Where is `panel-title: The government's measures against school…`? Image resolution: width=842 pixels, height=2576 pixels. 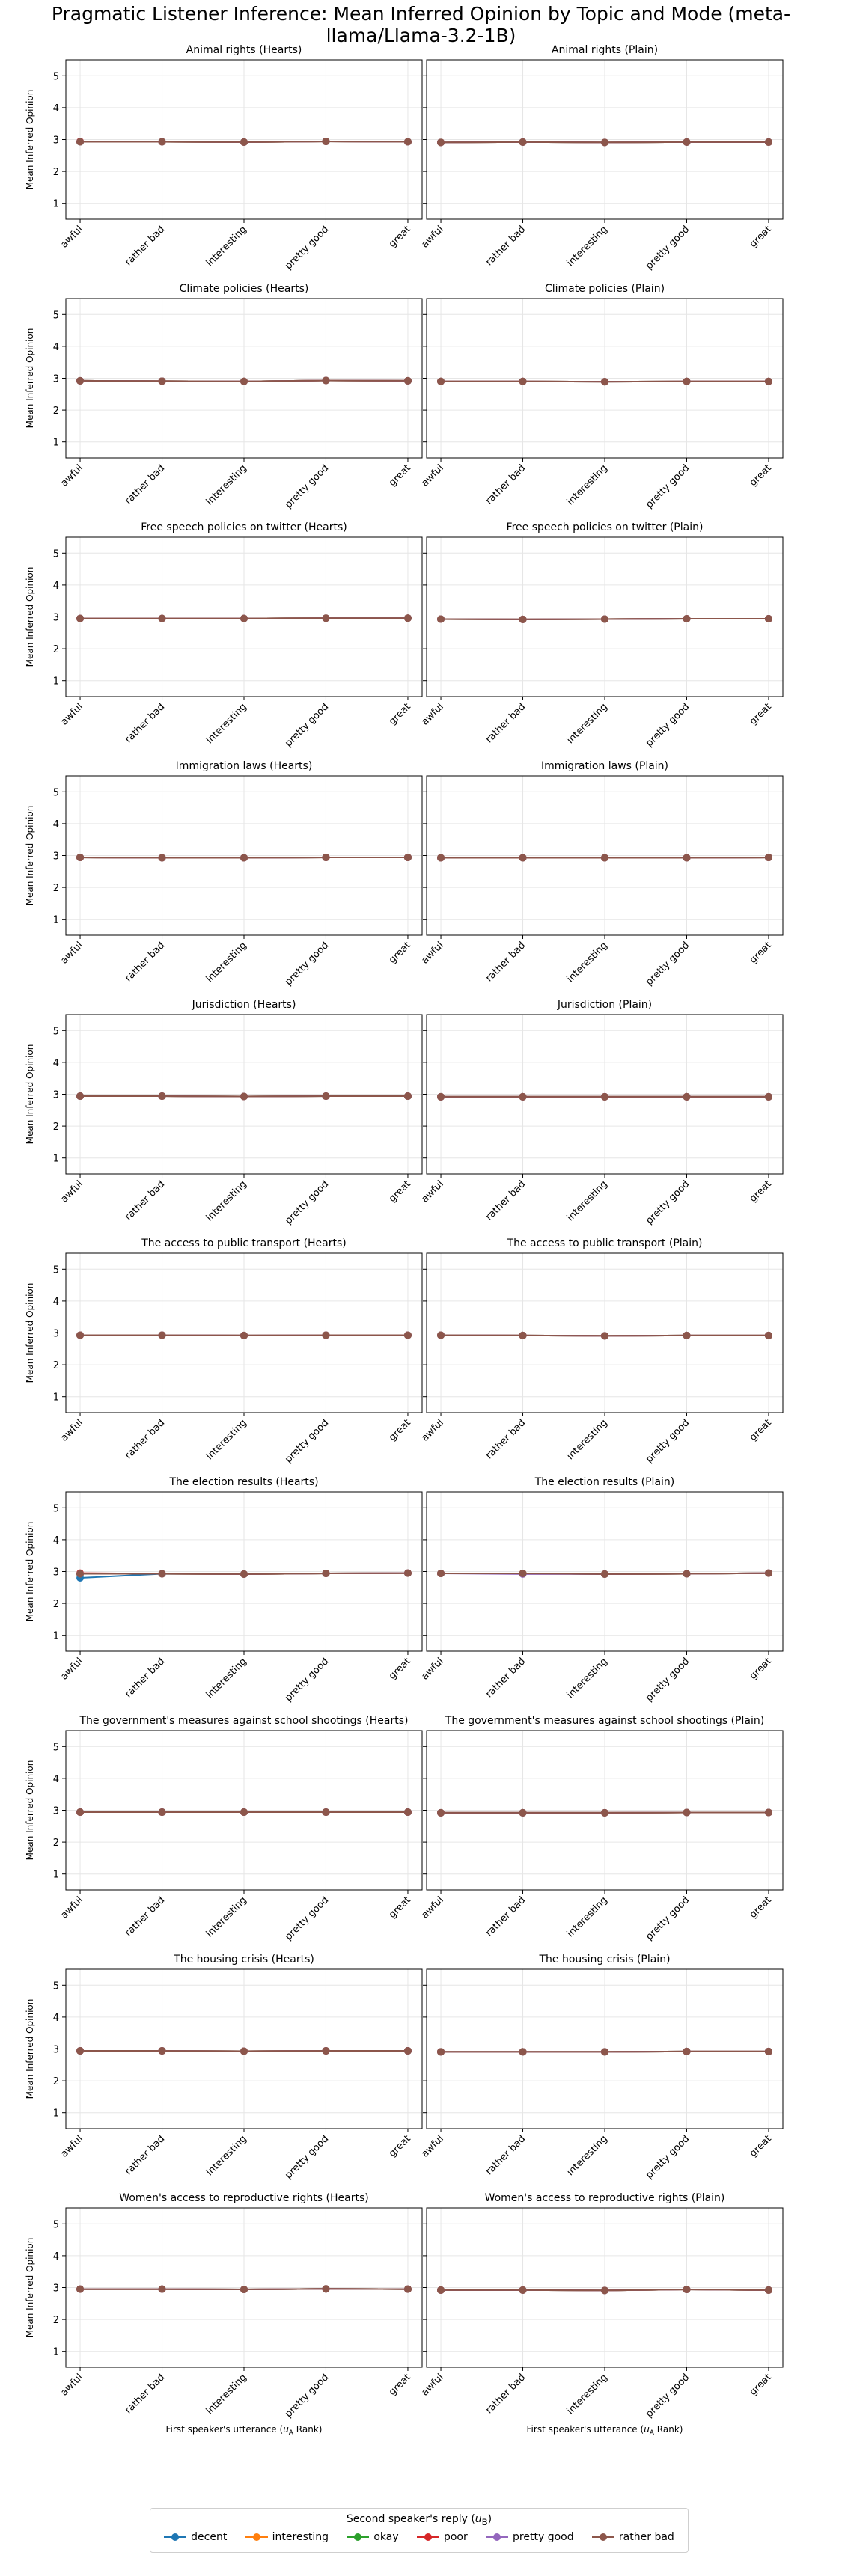 panel-title: The government's measures against school… is located at coordinates (604, 1721).